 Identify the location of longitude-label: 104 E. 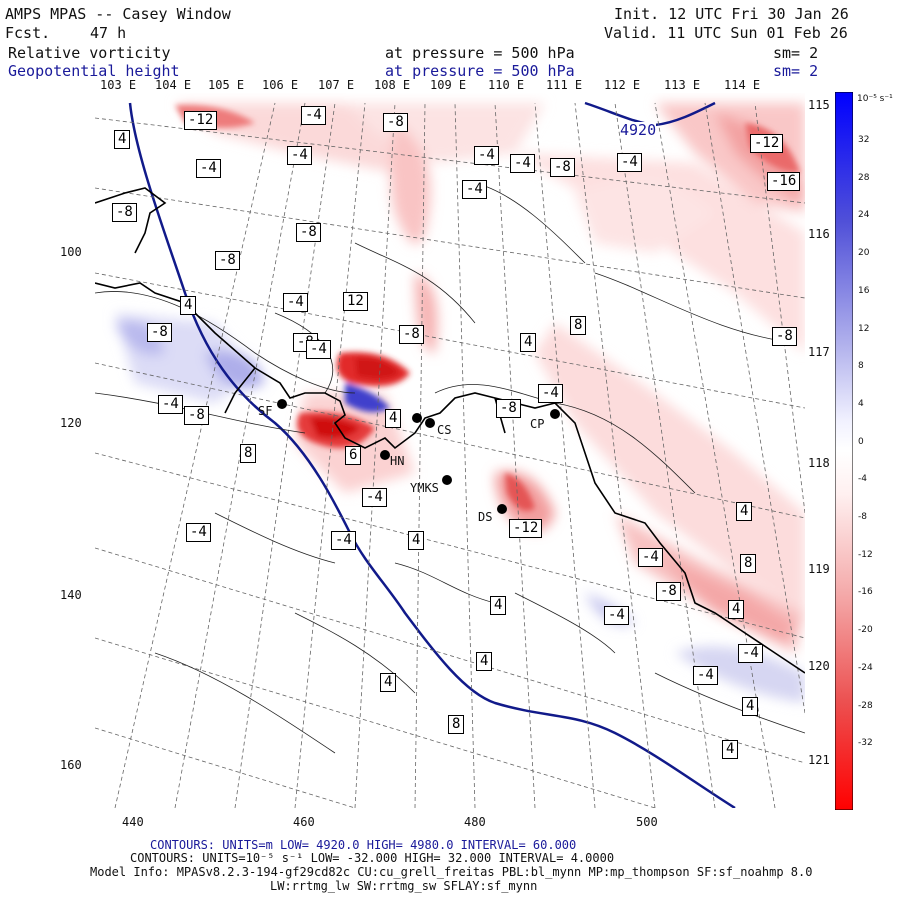
(173, 85).